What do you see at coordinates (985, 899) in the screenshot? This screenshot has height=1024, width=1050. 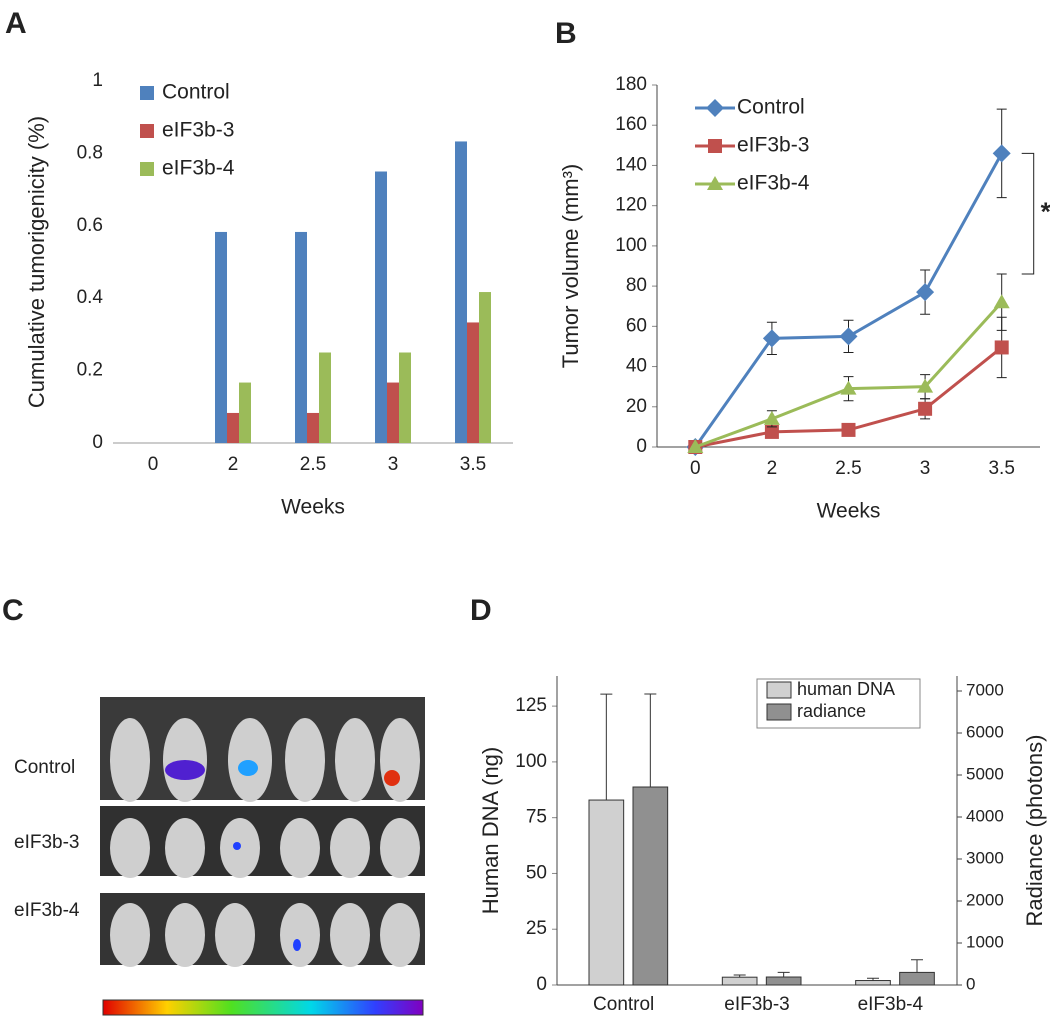 I see `y2-tick-label: 2000` at bounding box center [985, 899].